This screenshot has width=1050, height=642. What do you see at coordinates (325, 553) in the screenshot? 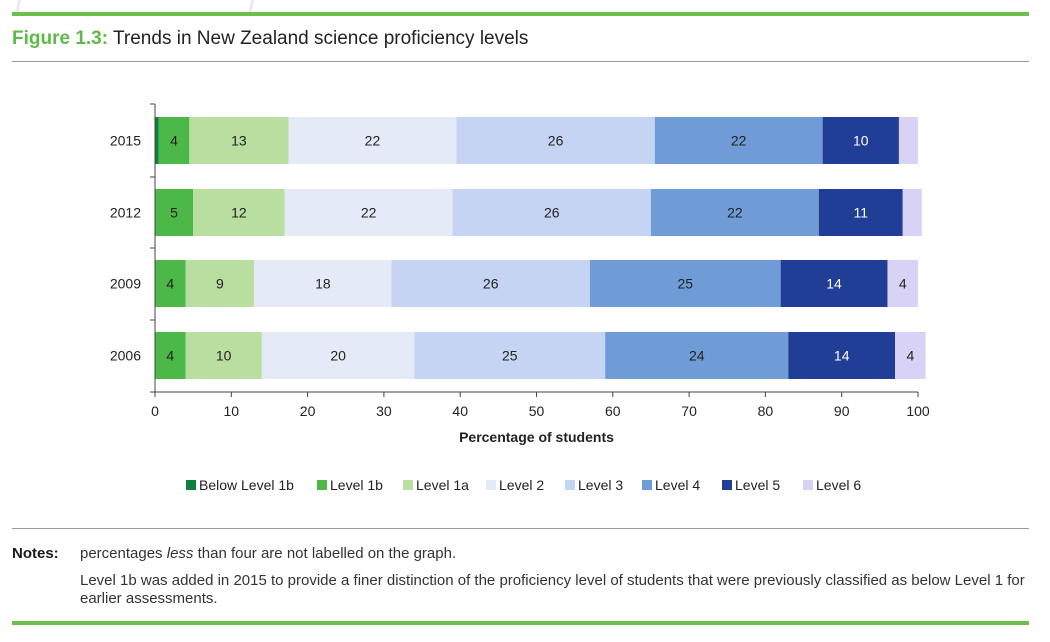
I see `note-1-after: than four are not labelled on the graph.` at bounding box center [325, 553].